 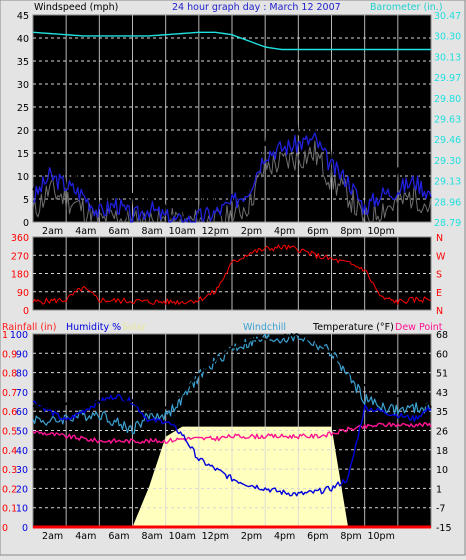 I want to click on y-tick-label: 0.6, so click(x=9, y=412).